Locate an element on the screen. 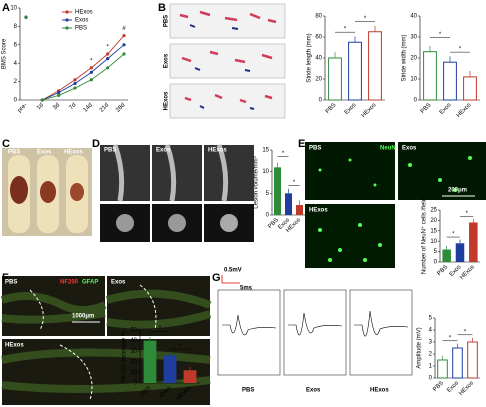  y-tick-label: 8 is located at coordinates (16, 27).